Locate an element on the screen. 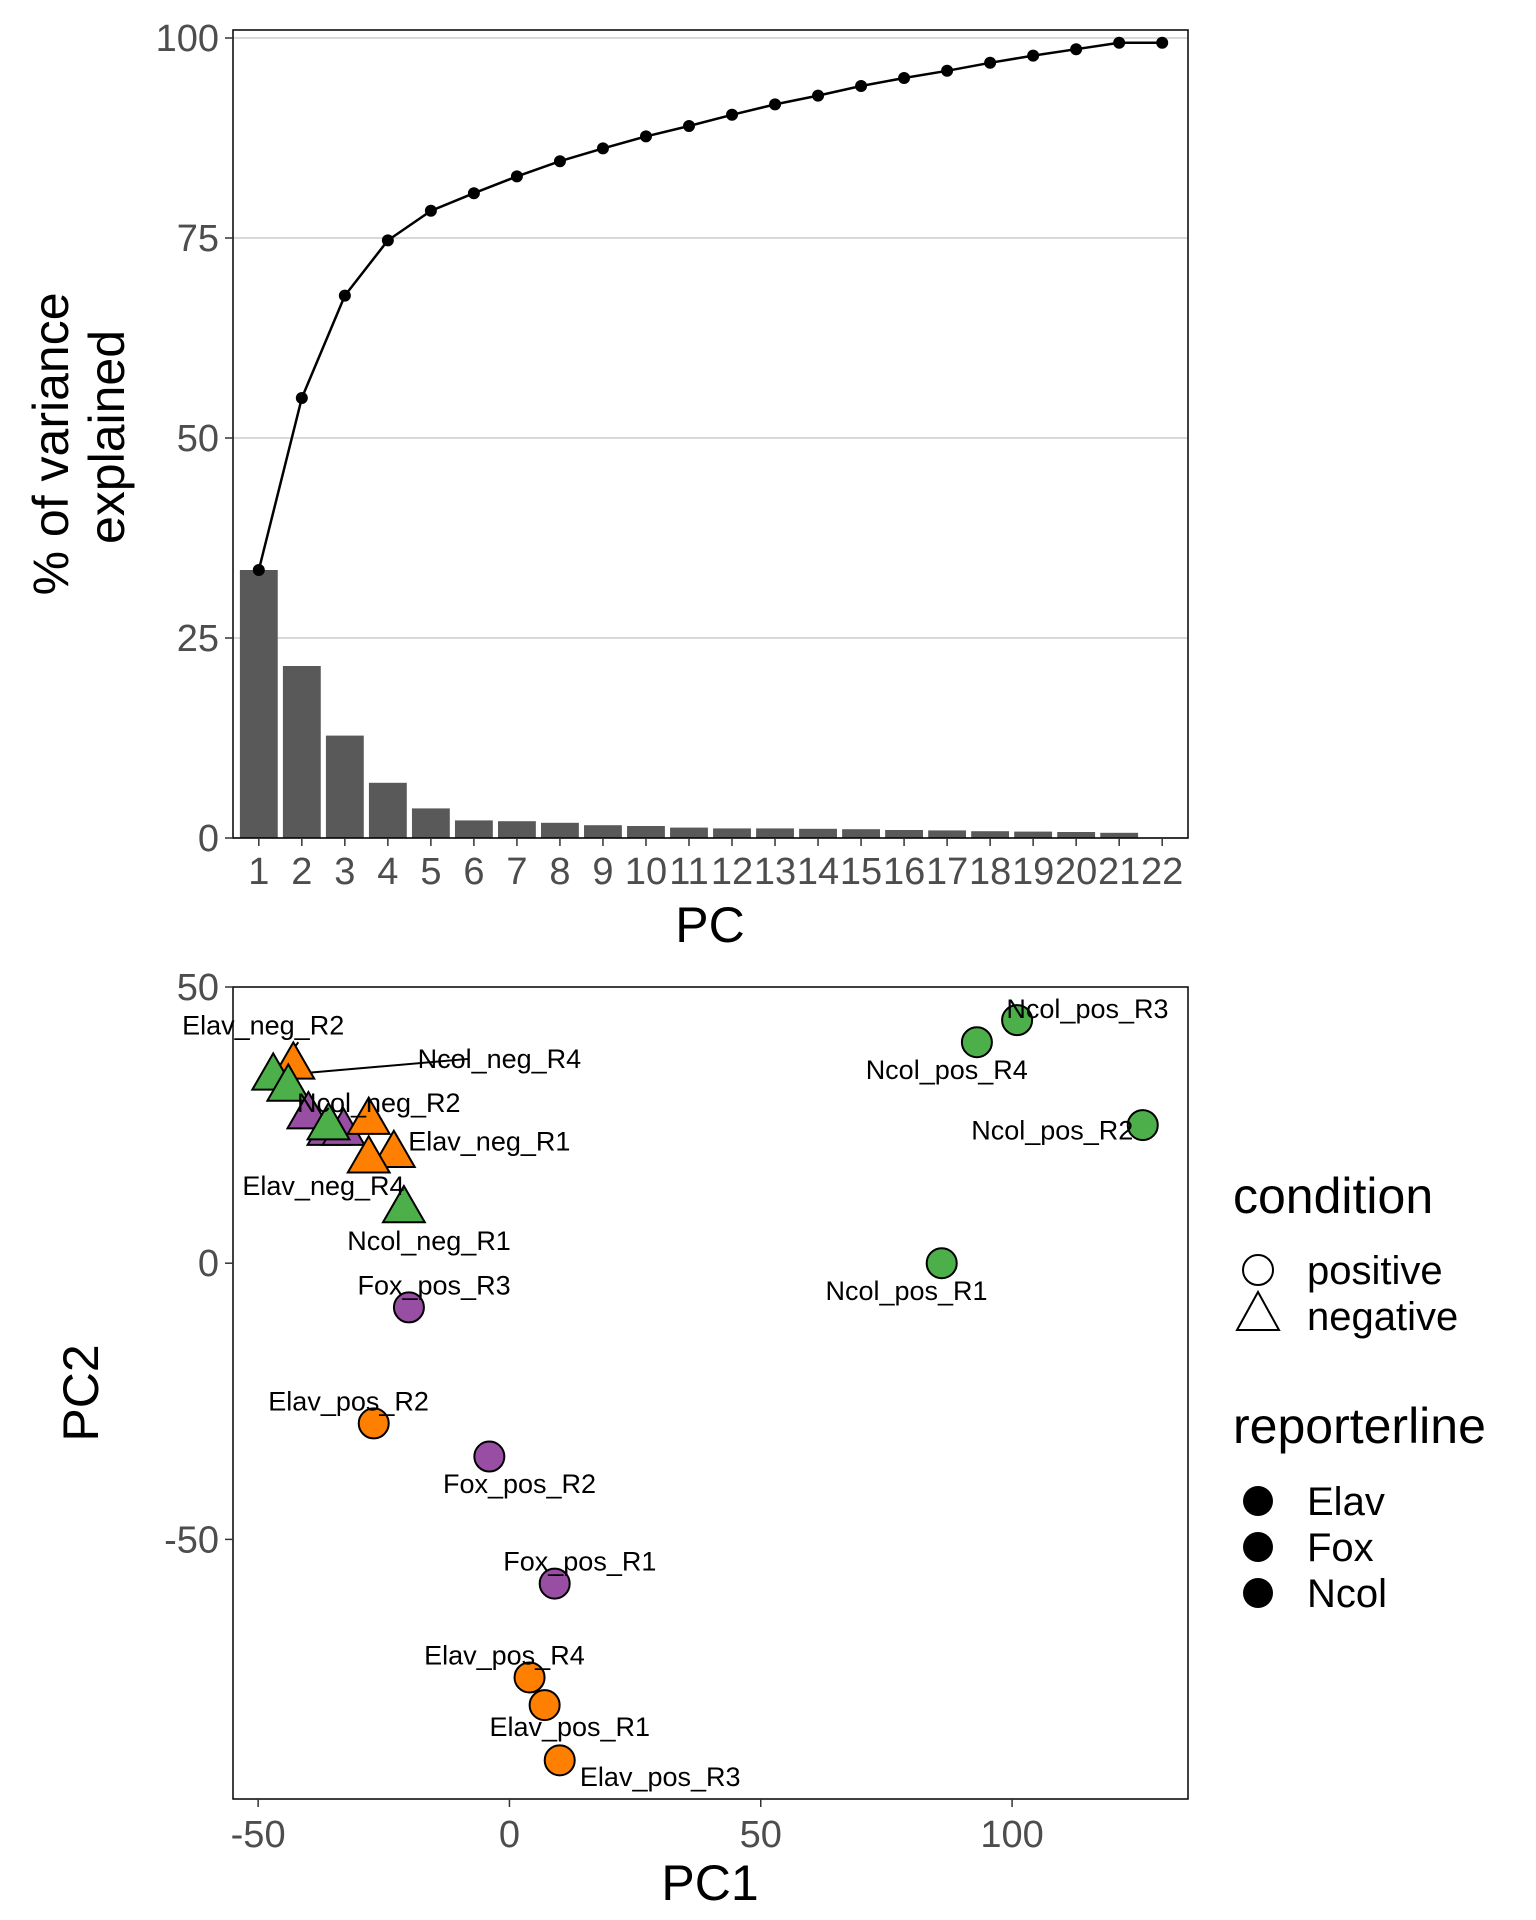  scatter-point-label: Ncol_neg_R1 is located at coordinates (429, 1241).